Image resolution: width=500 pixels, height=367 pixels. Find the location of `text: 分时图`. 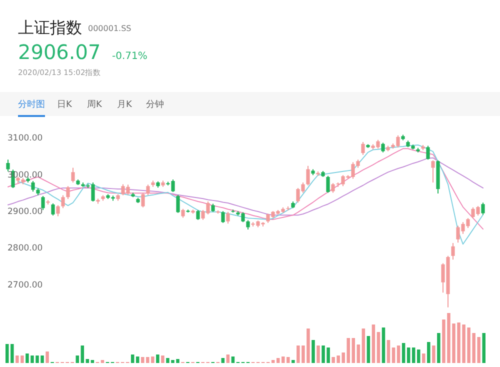

text: 分时图 is located at coordinates (31, 107).